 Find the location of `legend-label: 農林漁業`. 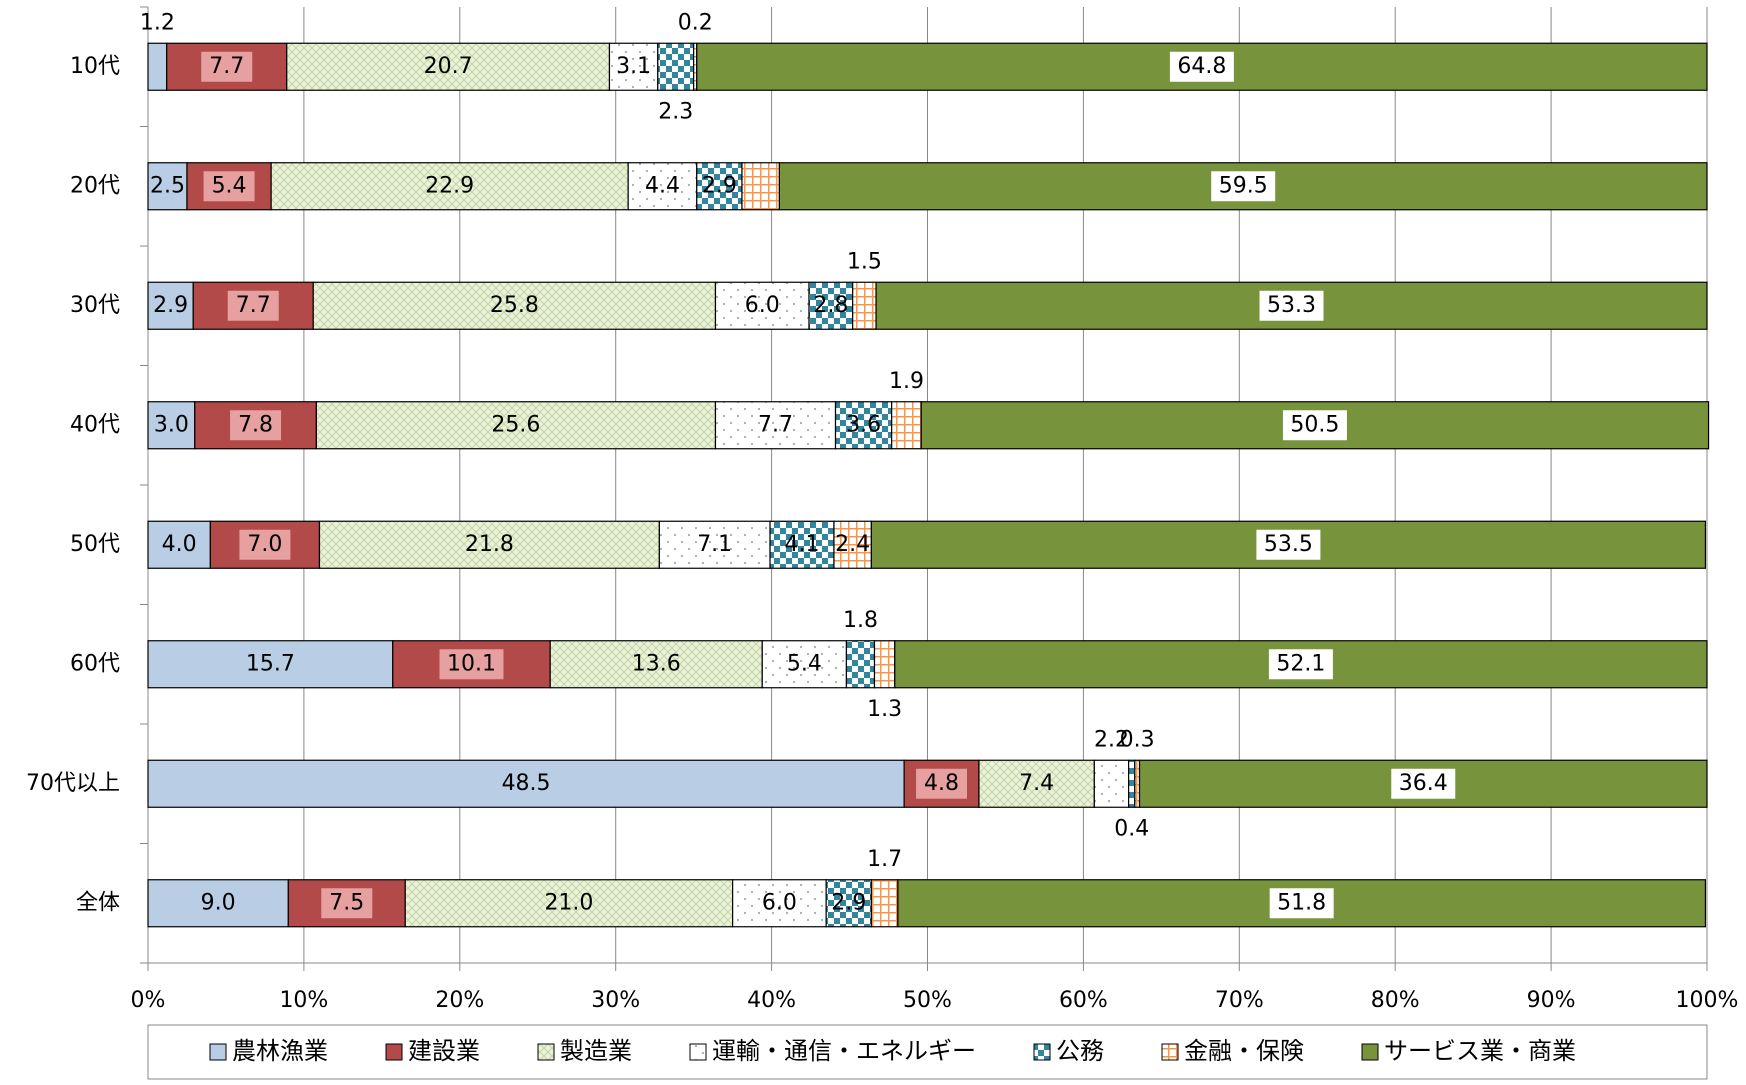

legend-label: 農林漁業 is located at coordinates (280, 1051).